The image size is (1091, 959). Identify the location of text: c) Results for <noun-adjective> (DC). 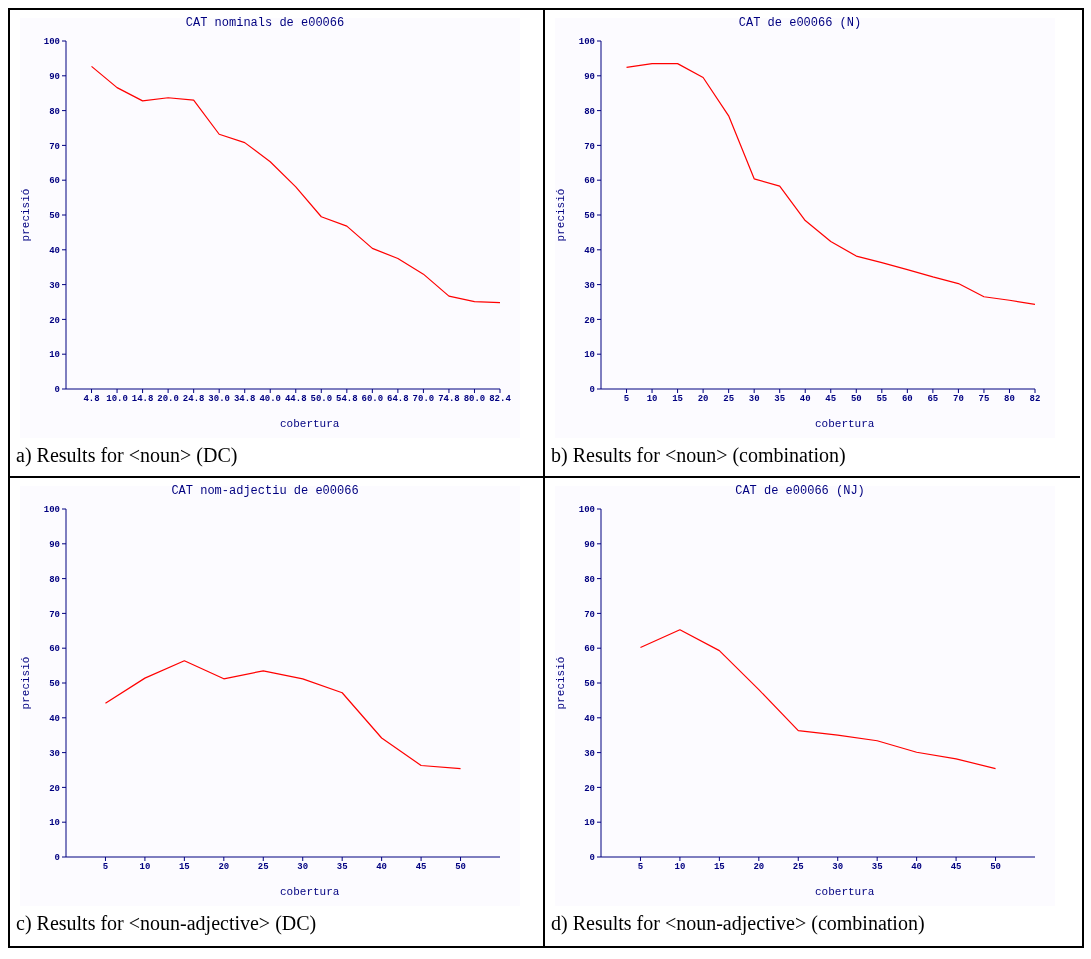
(166, 923).